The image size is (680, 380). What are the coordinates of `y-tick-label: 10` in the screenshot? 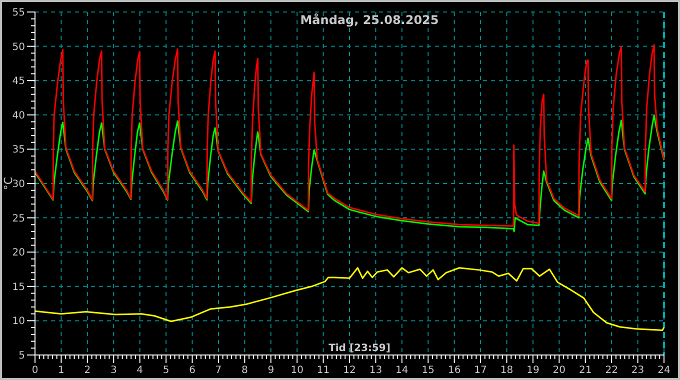 It's located at (18, 322).